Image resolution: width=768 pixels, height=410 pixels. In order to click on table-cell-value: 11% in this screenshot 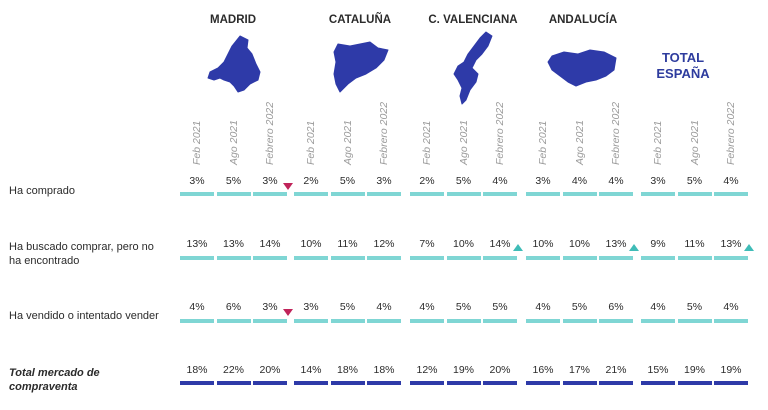, I will do `click(347, 244)`.